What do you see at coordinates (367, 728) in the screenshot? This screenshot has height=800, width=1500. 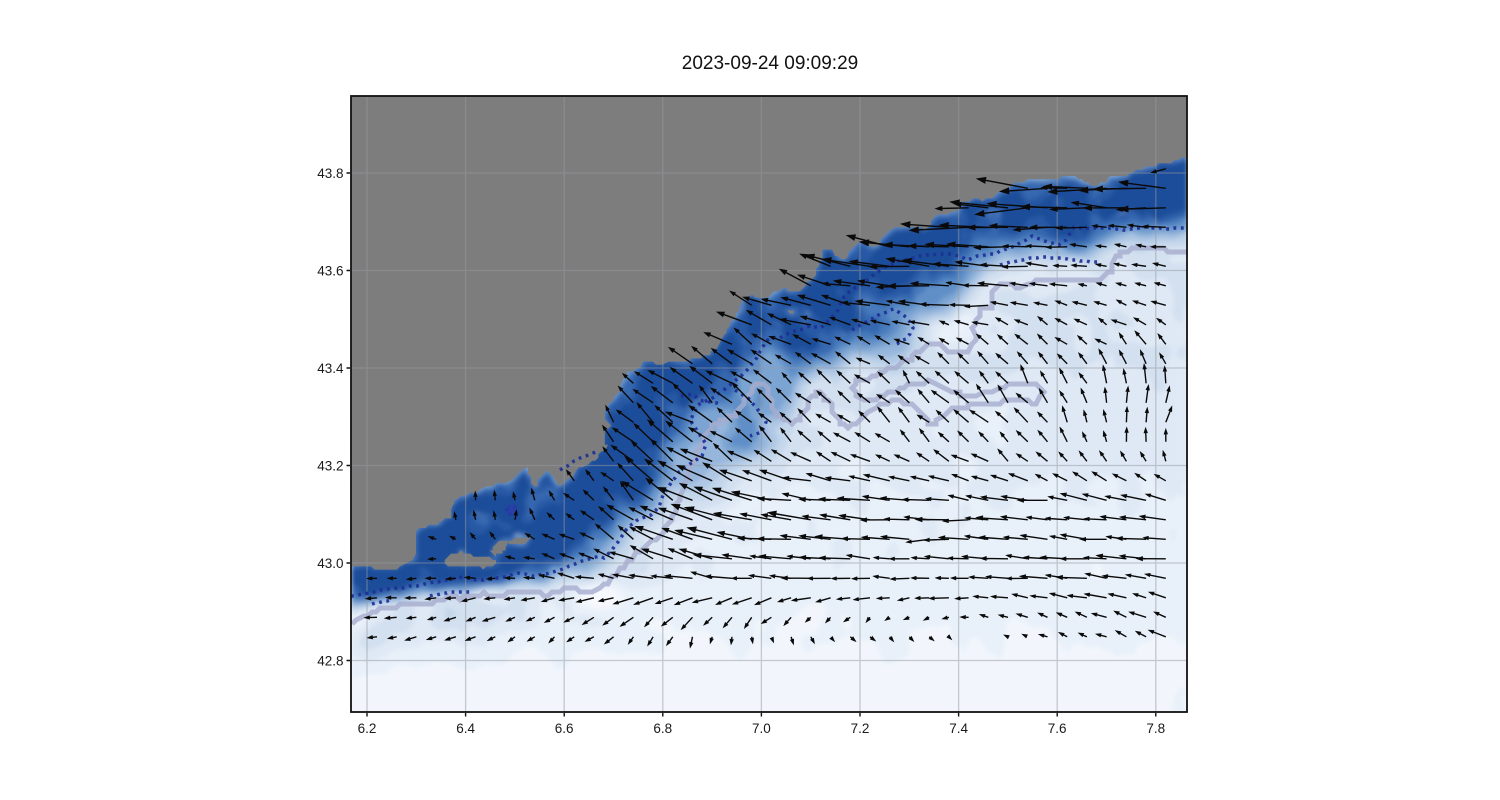 I see `svg-text: 6.2` at bounding box center [367, 728].